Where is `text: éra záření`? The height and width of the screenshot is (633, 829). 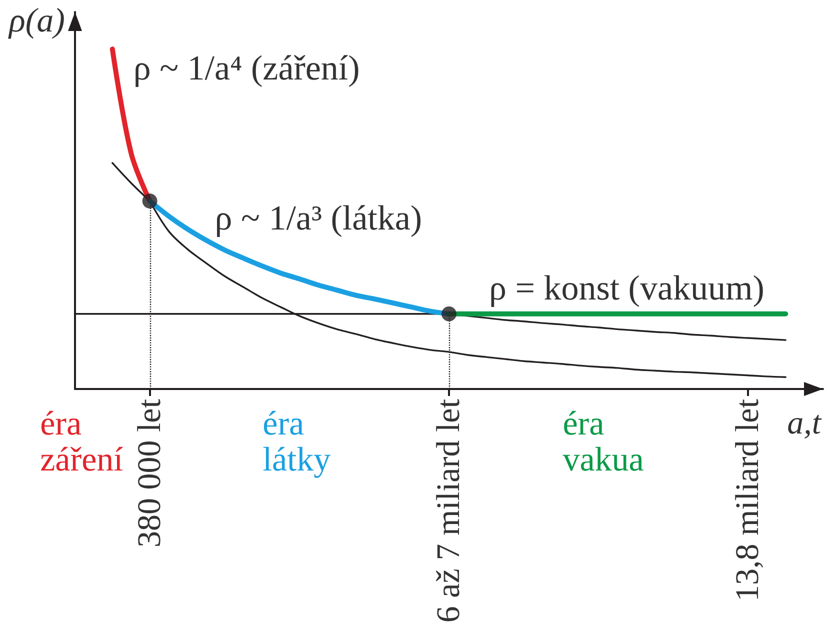
text: éra záření is located at coordinates (82, 442).